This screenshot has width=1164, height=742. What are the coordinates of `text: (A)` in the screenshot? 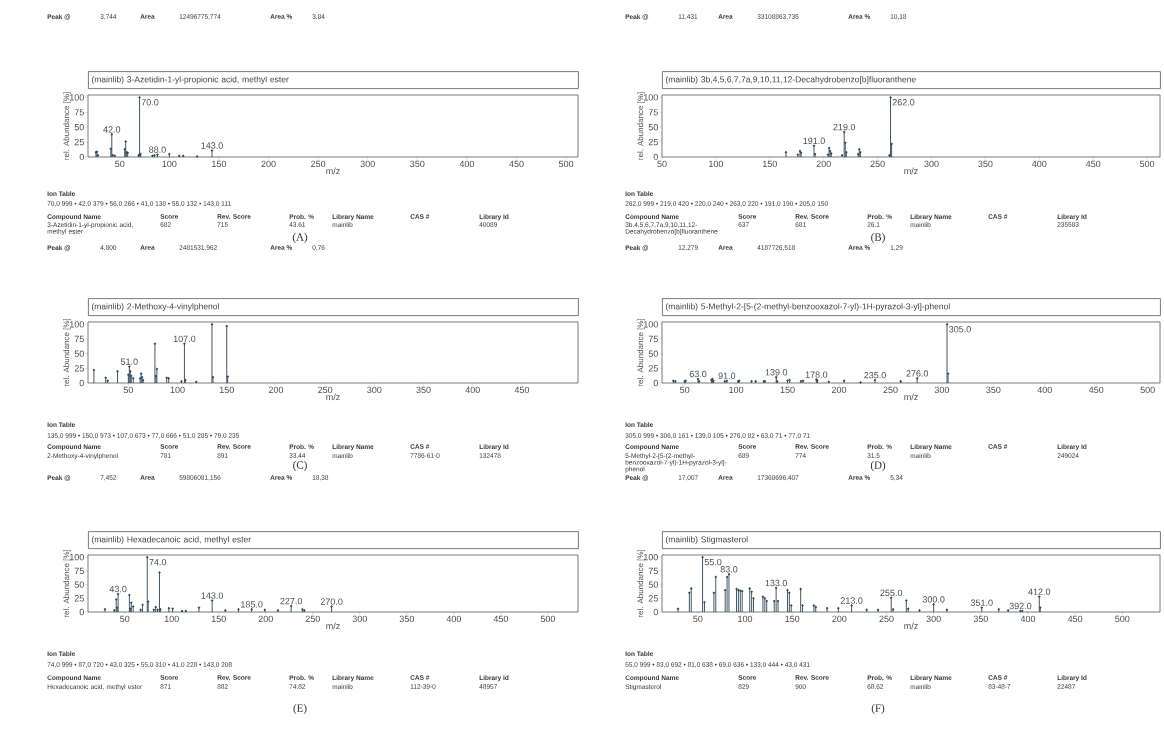 It's located at (300, 238).